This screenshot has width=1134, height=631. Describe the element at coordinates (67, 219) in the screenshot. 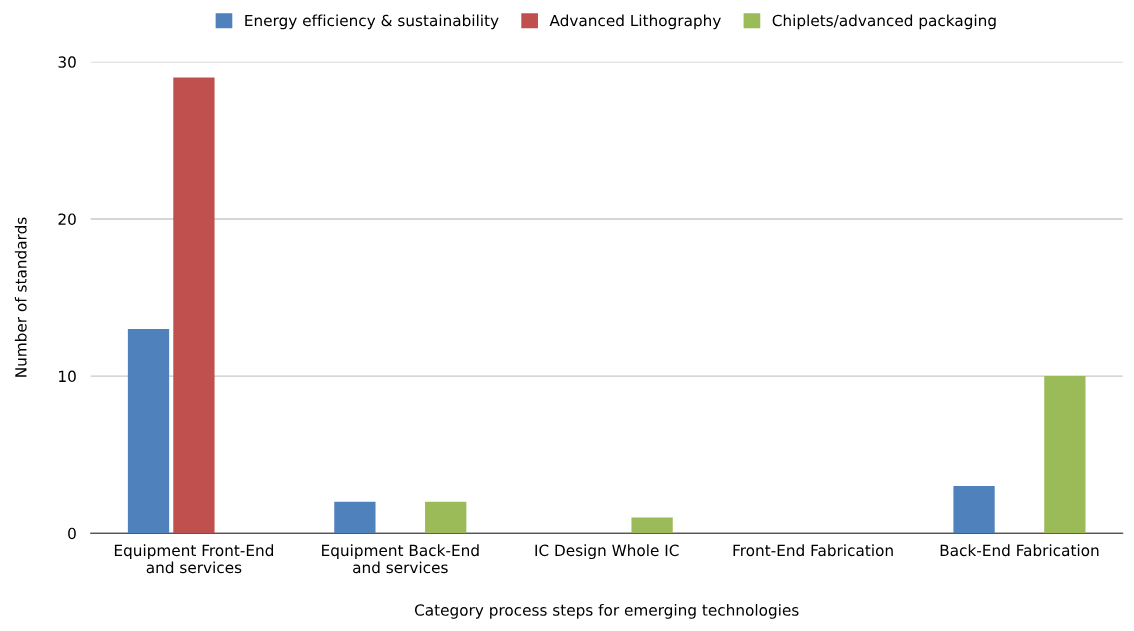

I see `y-tick-label: 20` at that location.